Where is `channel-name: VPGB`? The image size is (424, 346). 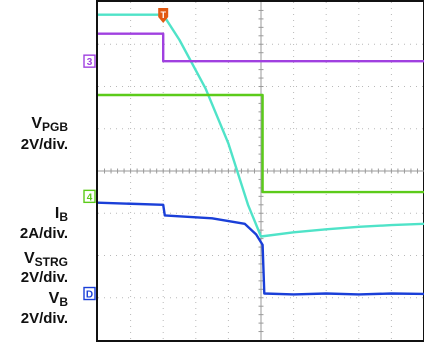
channel-name: VPGB is located at coordinates (49, 124).